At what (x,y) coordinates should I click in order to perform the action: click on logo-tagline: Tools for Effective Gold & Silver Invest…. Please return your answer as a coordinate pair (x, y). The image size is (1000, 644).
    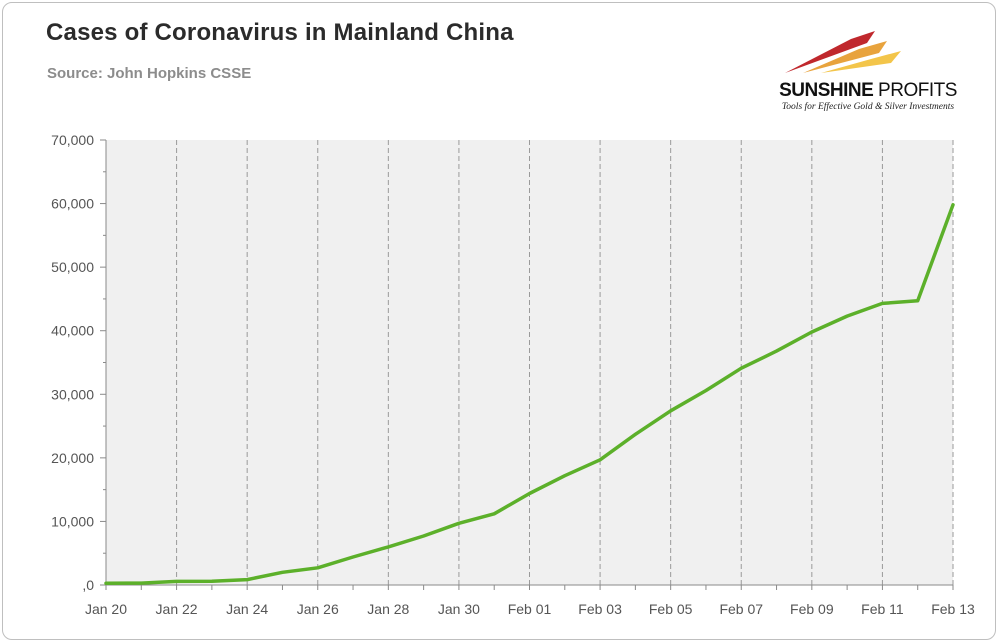
    Looking at the image, I should click on (868, 107).